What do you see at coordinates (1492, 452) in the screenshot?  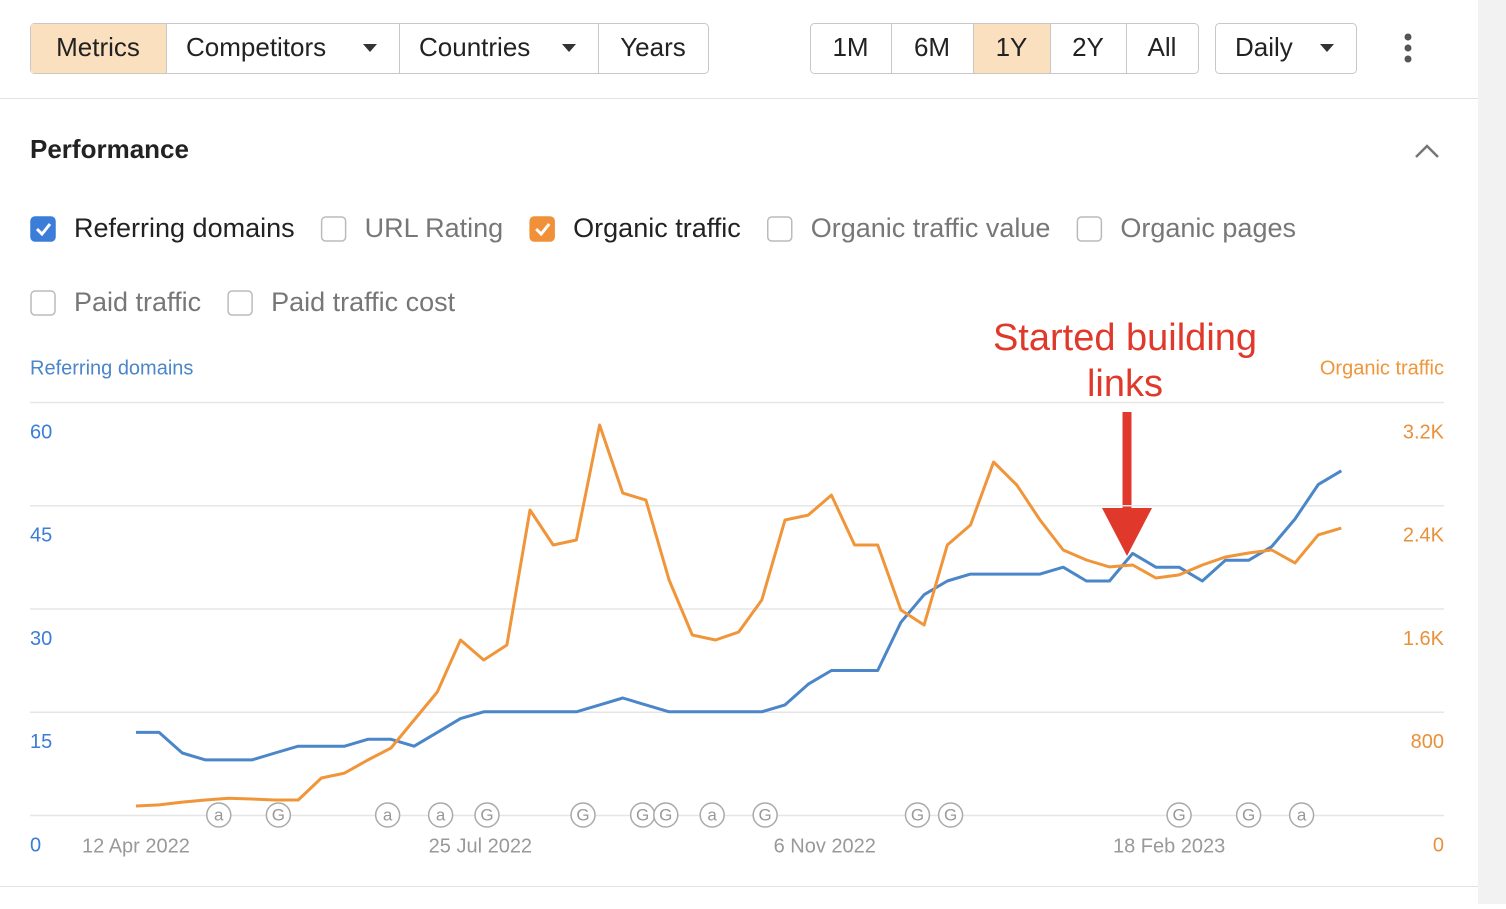 I see `scrollbar` at bounding box center [1492, 452].